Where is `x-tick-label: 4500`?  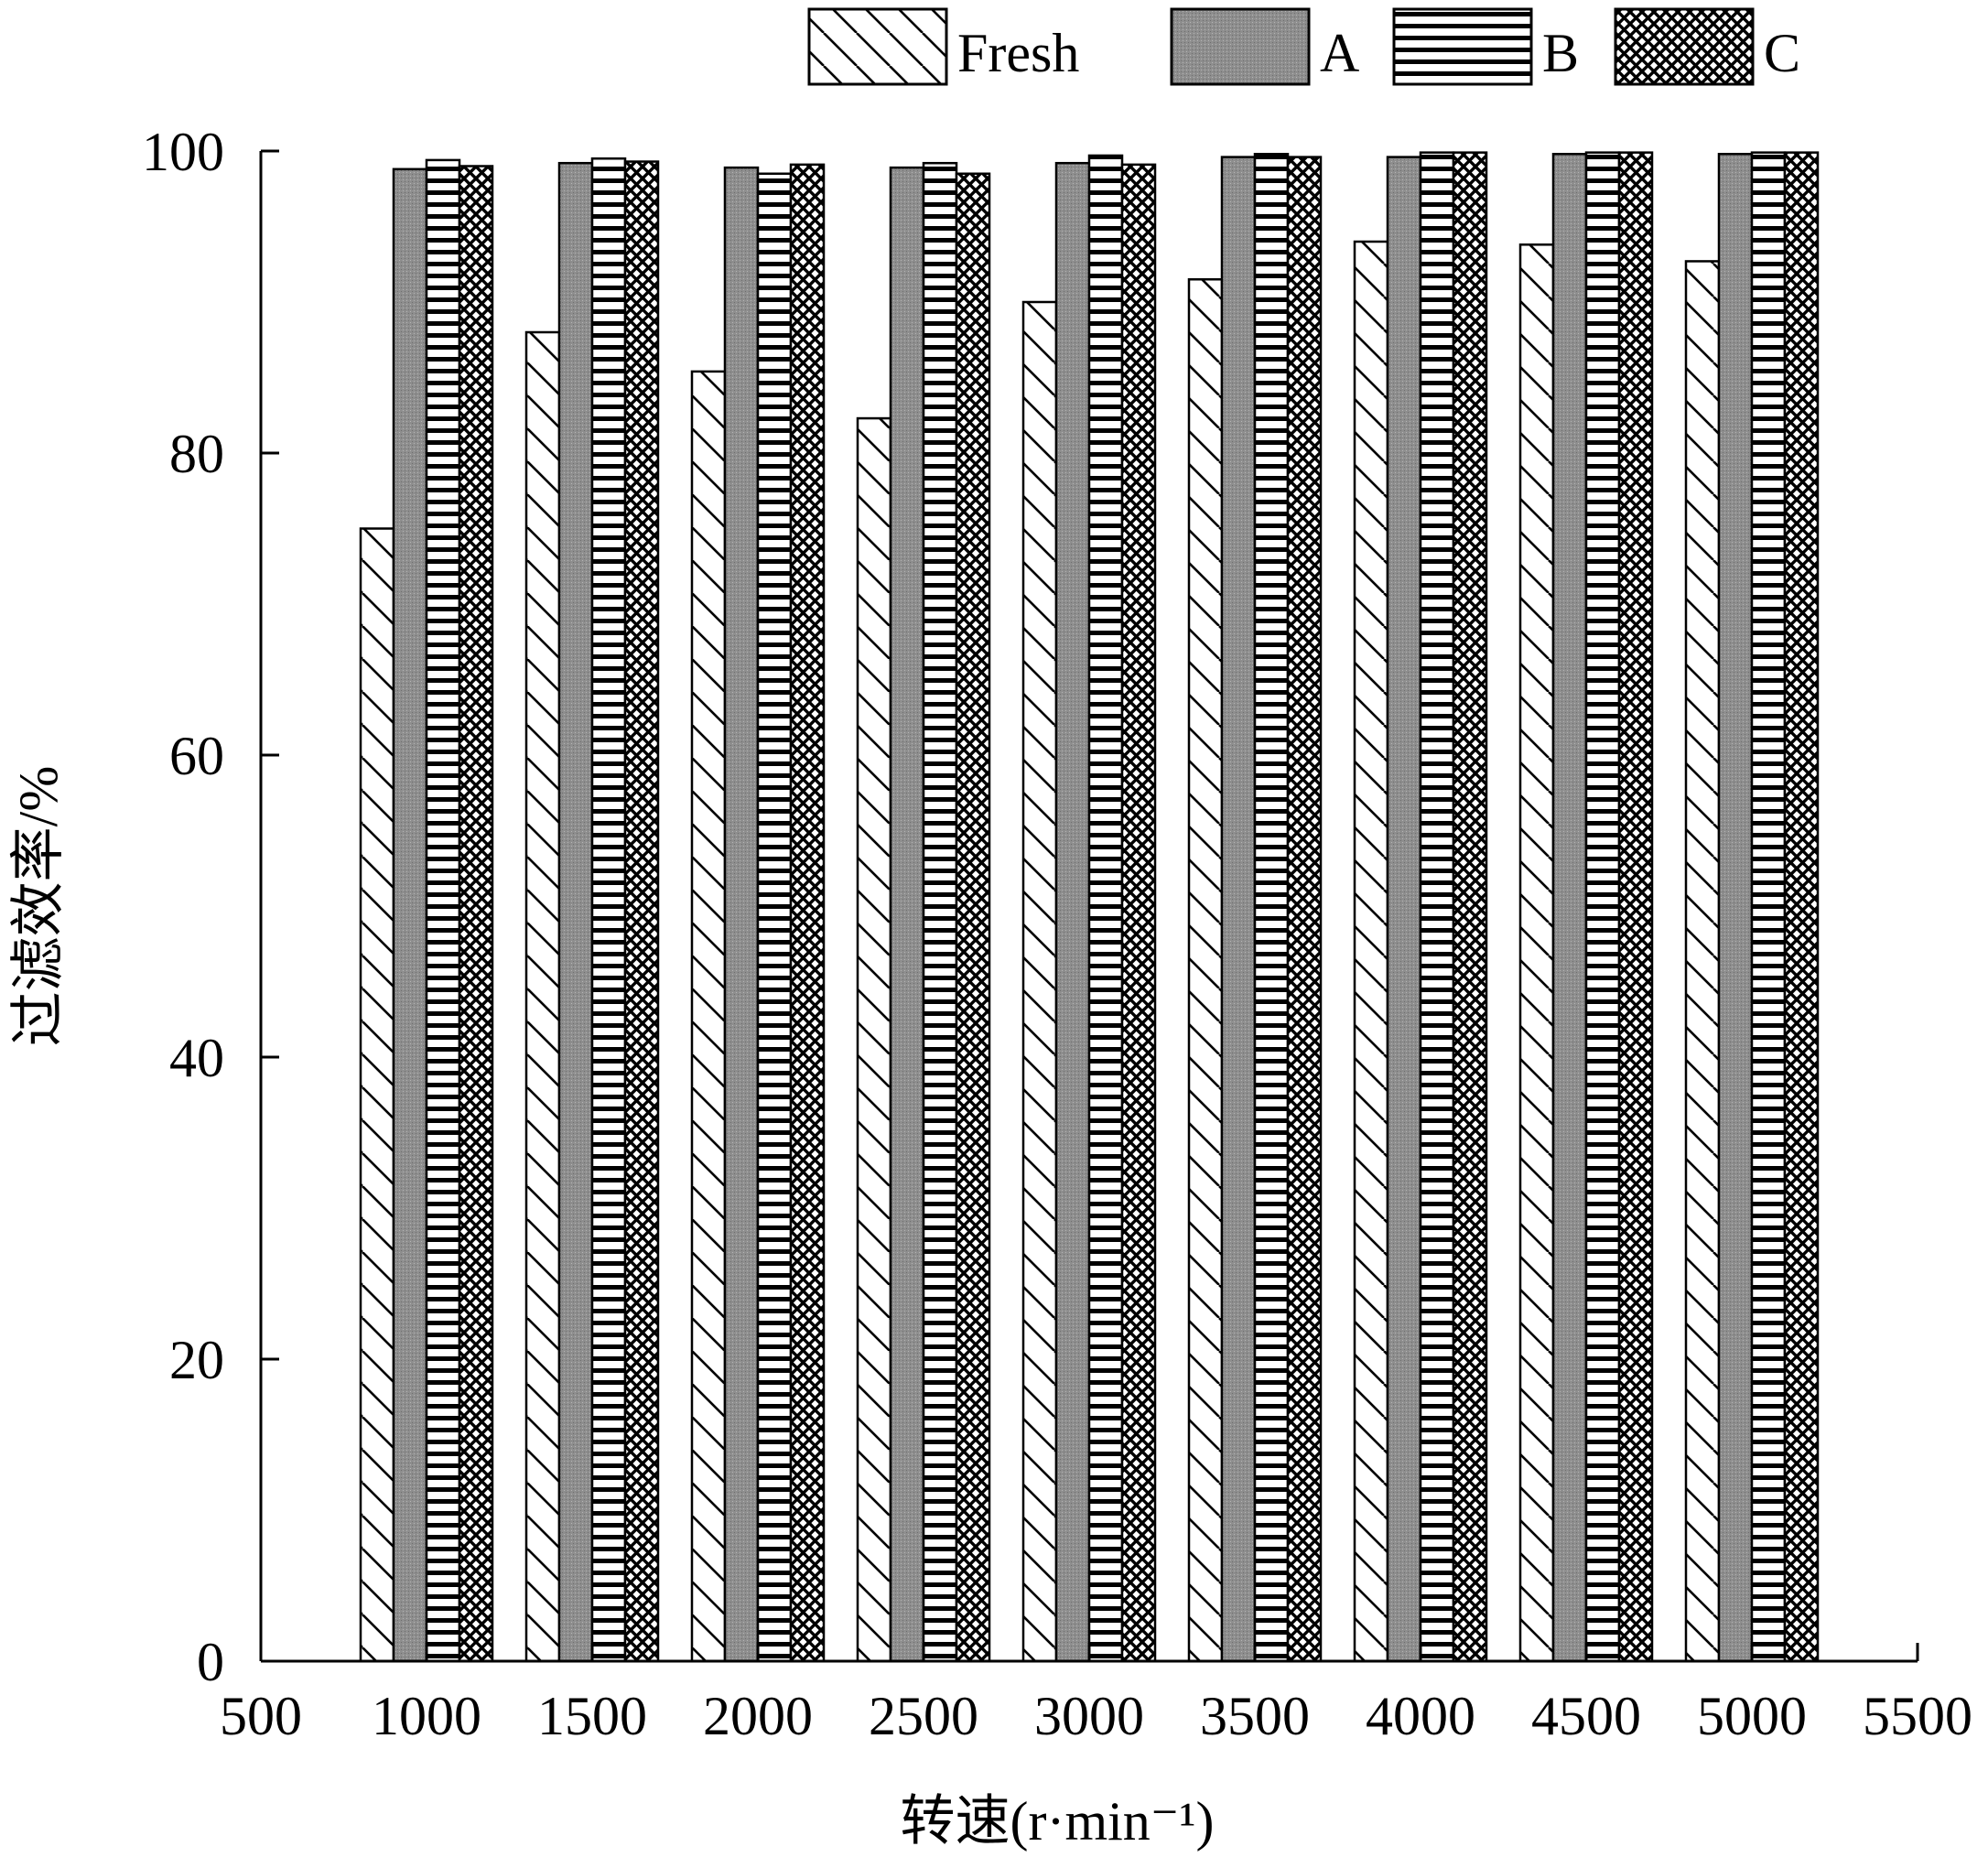
x-tick-label: 4500 is located at coordinates (1586, 1716).